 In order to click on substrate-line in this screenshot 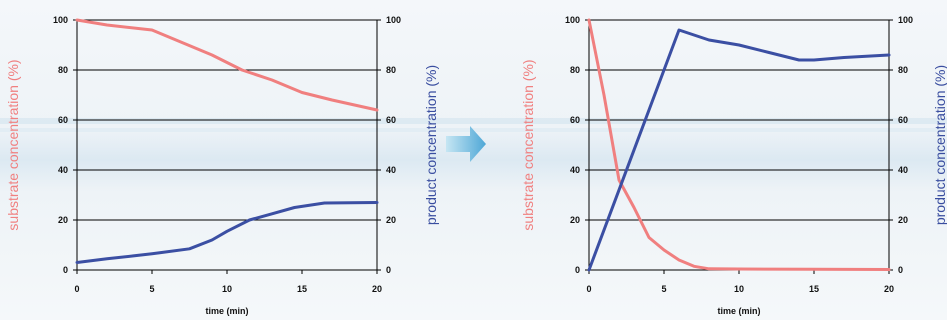, I will do `click(227, 65)`.